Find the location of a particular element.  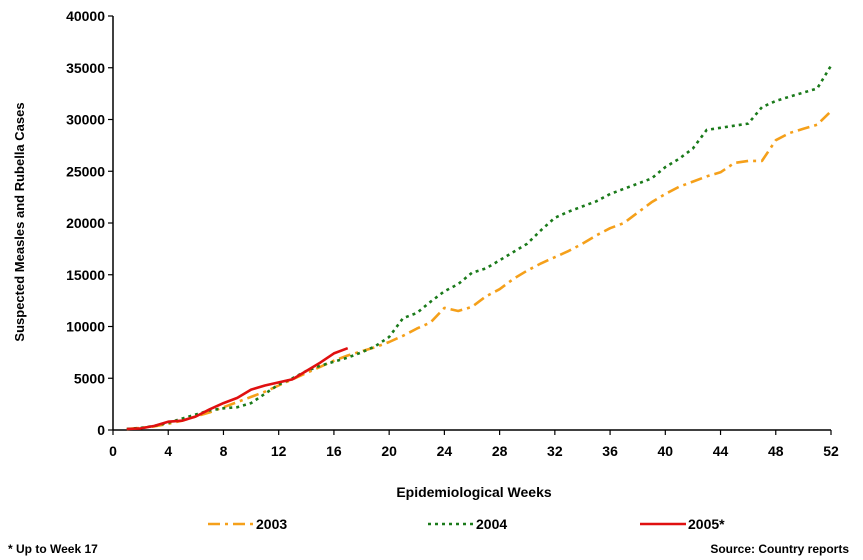

x-tick-label: 4 is located at coordinates (168, 451).